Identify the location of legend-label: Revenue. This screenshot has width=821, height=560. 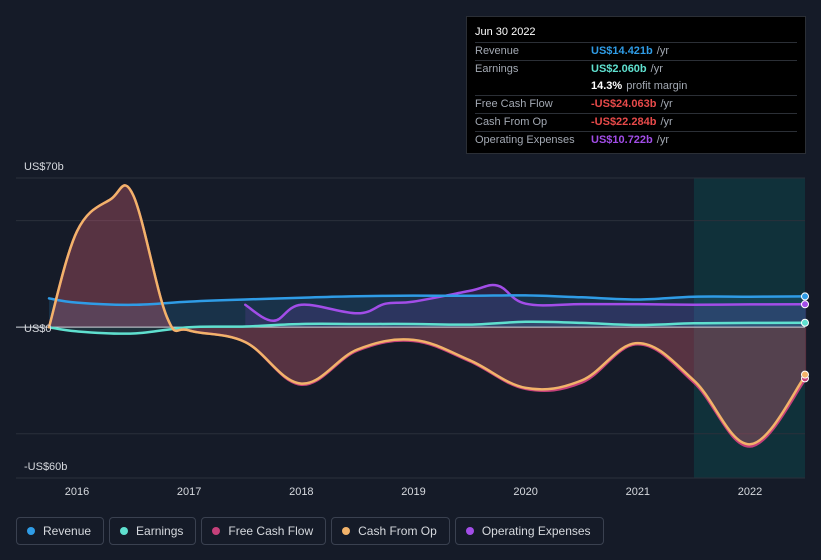
(67, 531).